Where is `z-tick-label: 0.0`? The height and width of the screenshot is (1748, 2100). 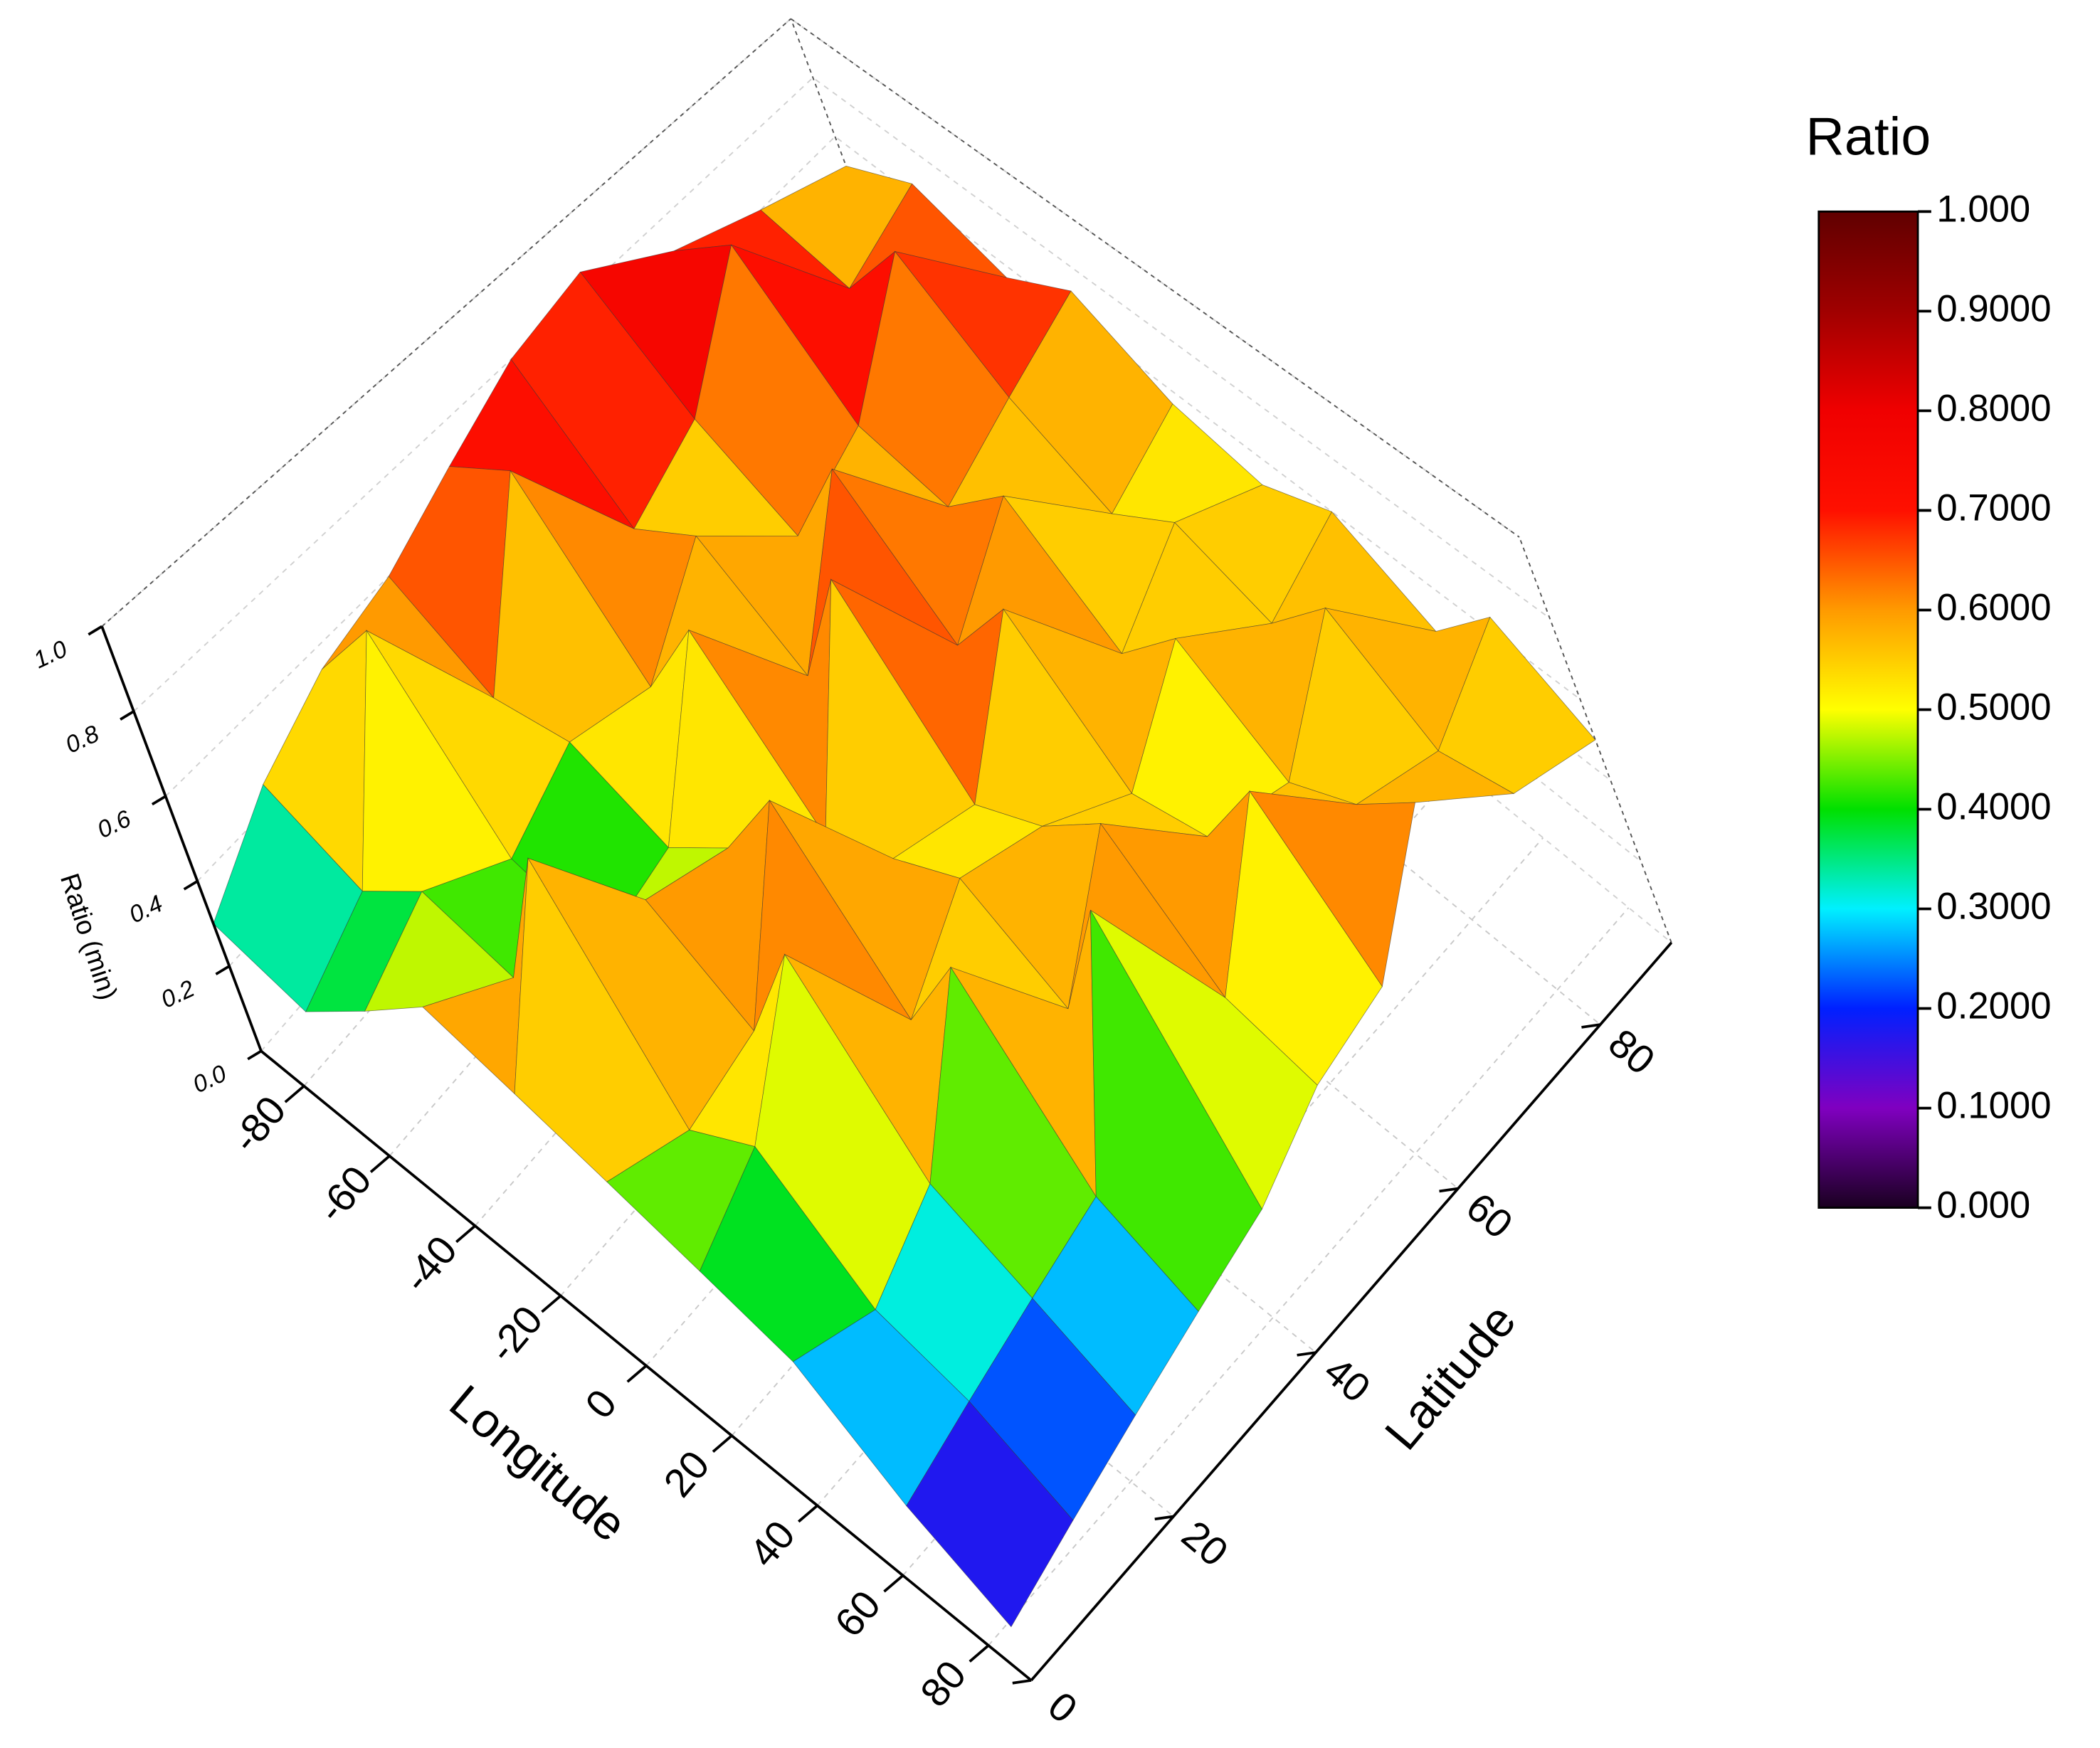
z-tick-label: 0.0 is located at coordinates (210, 1079).